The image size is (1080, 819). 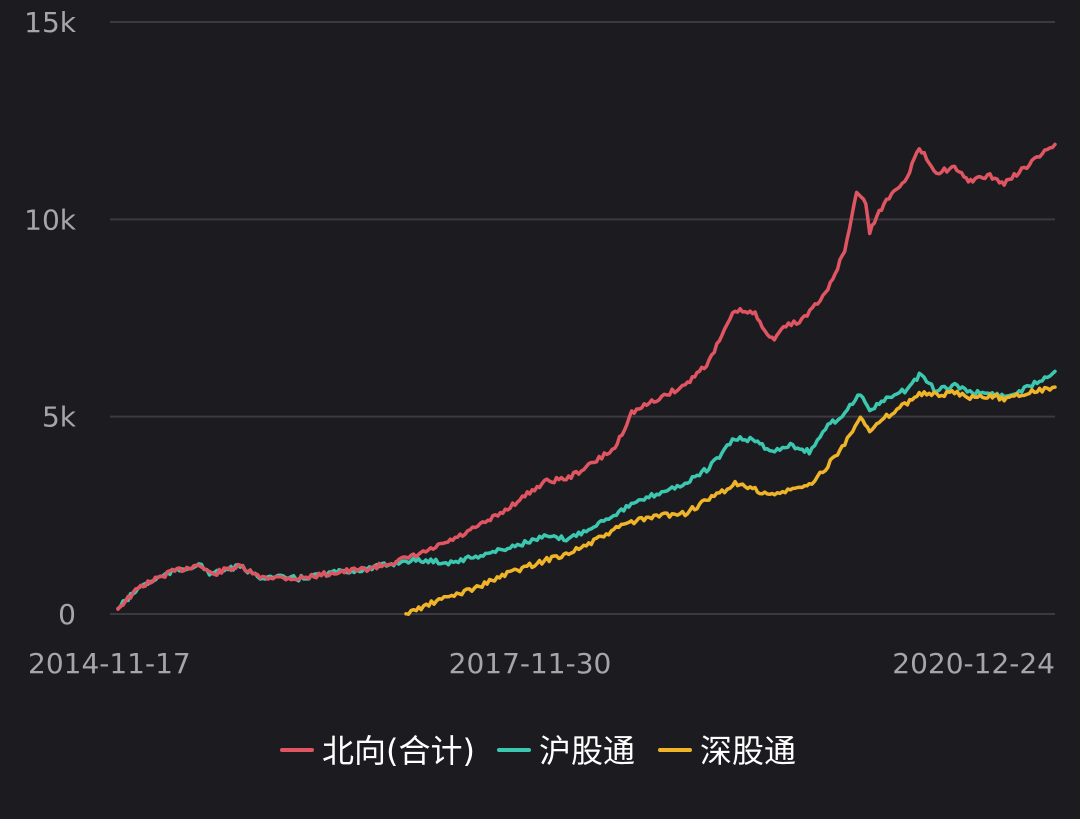 What do you see at coordinates (67, 614) in the screenshot?
I see `y-tick-label: 0` at bounding box center [67, 614].